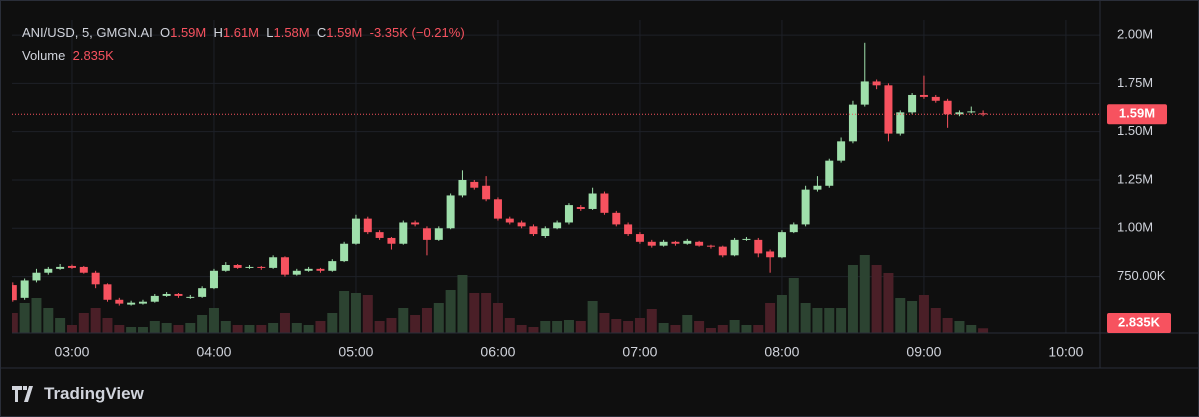  What do you see at coordinates (241, 32) in the screenshot?
I see `ohlc-value: 1.61M` at bounding box center [241, 32].